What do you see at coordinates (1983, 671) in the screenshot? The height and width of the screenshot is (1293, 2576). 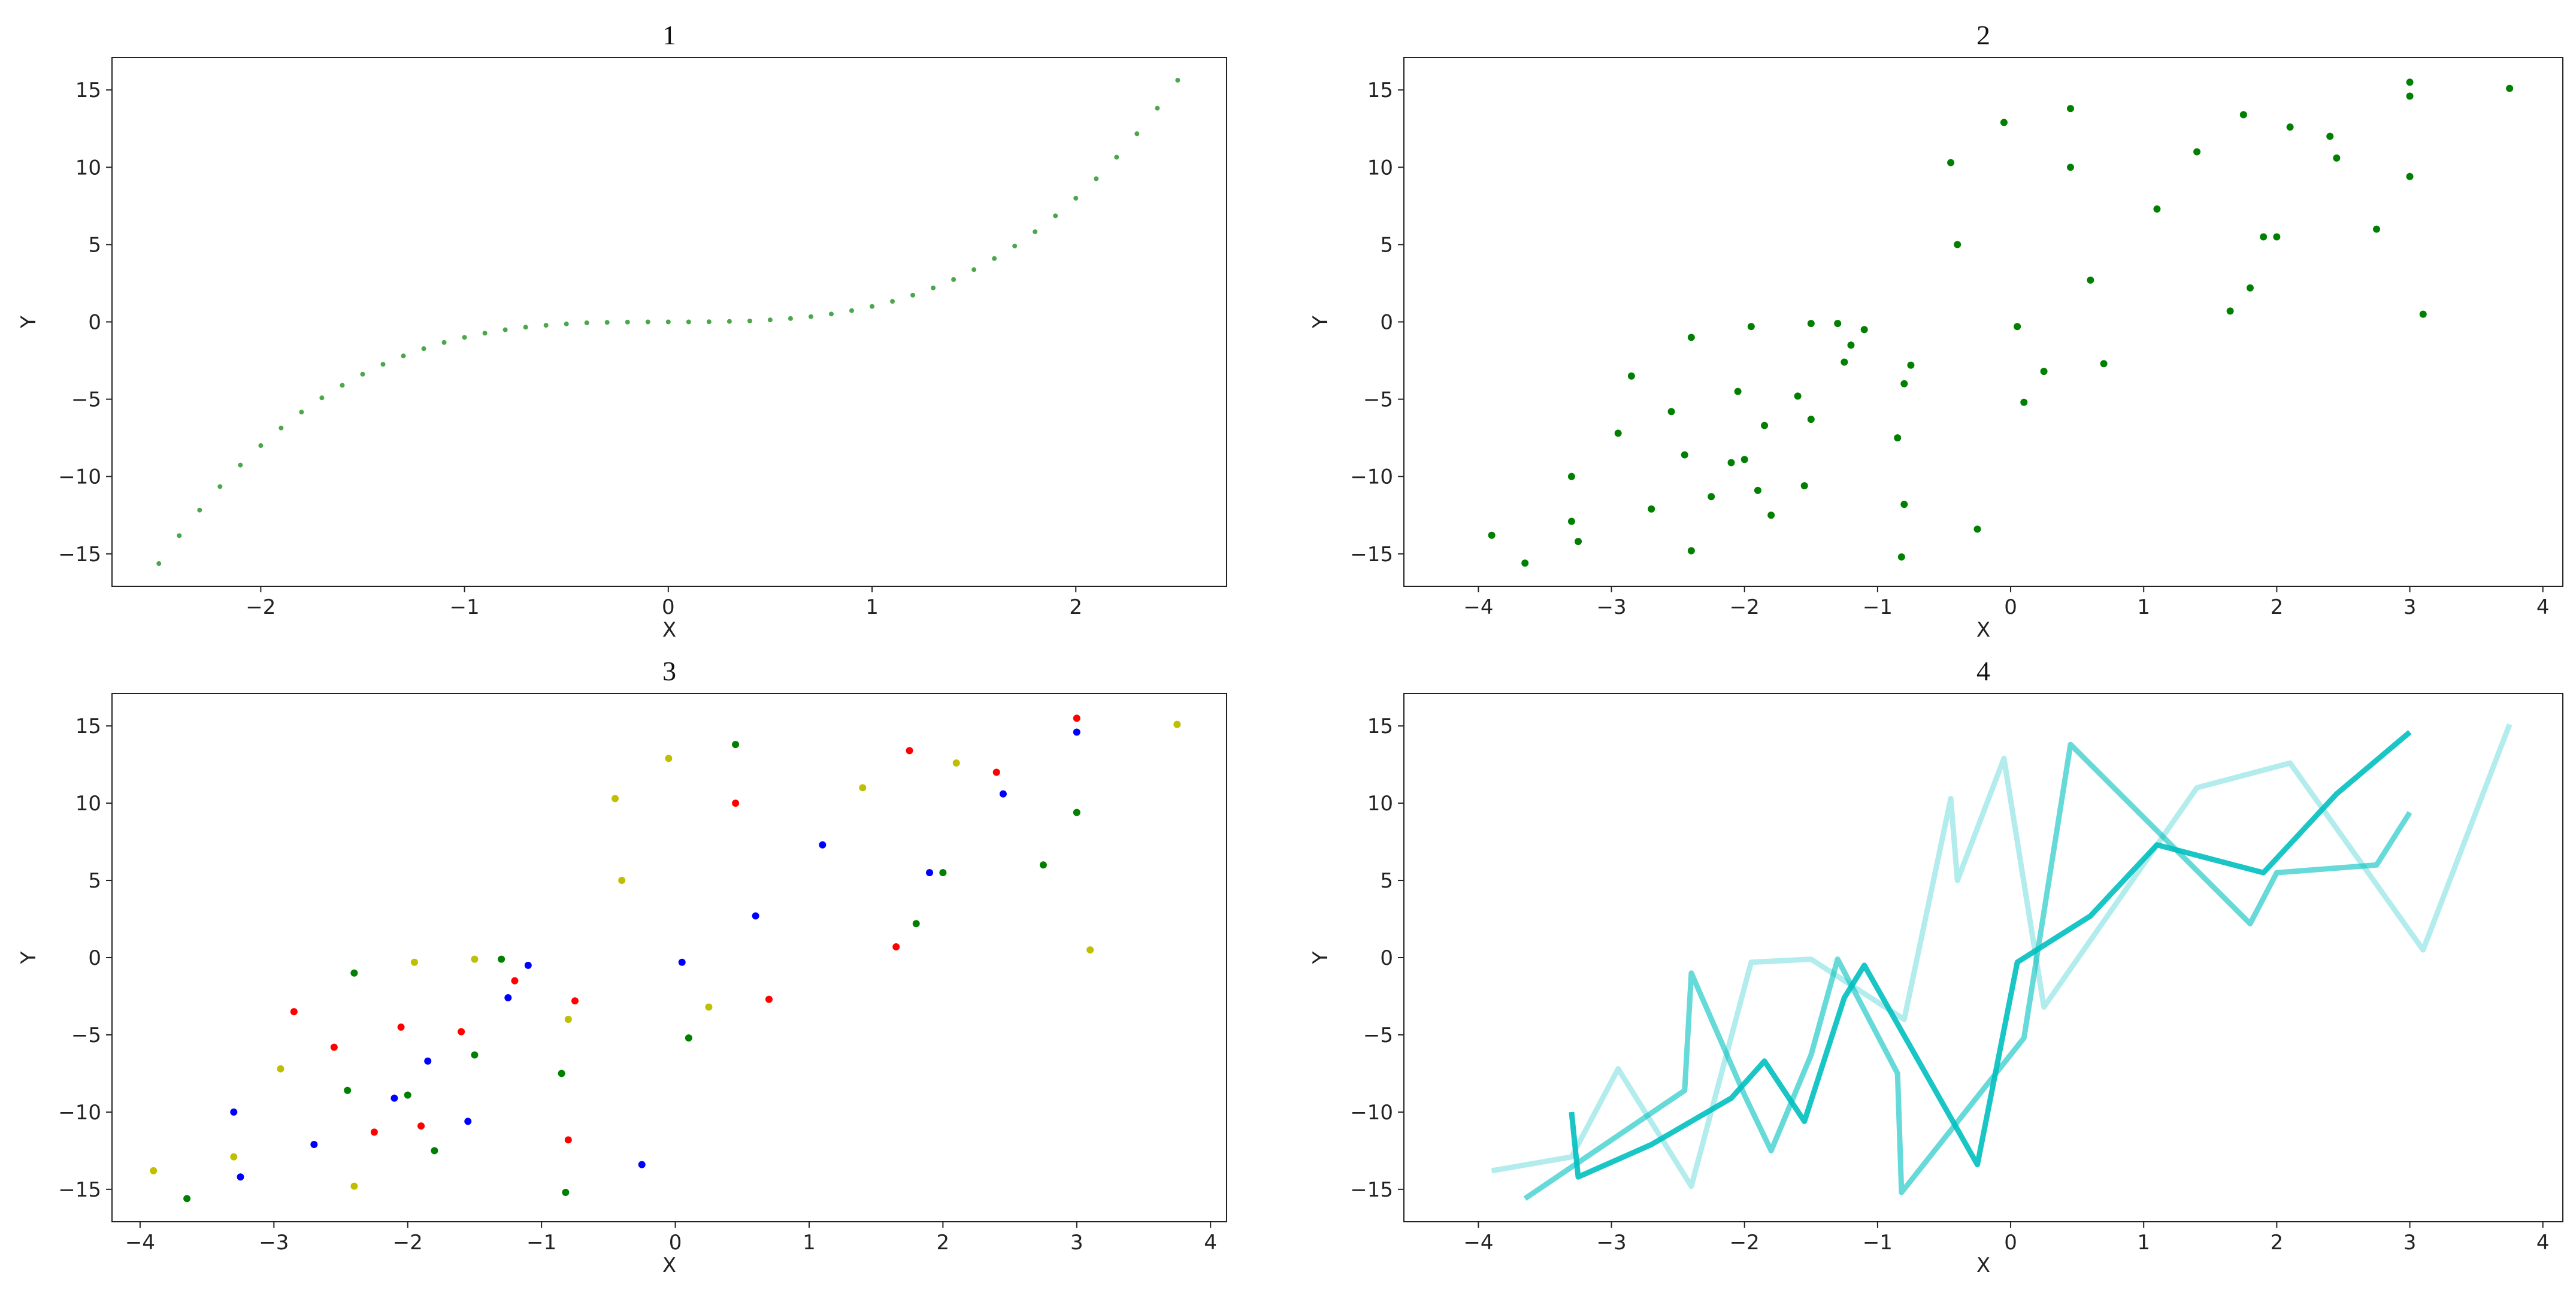 I see `subplot-title: 4` at bounding box center [1983, 671].